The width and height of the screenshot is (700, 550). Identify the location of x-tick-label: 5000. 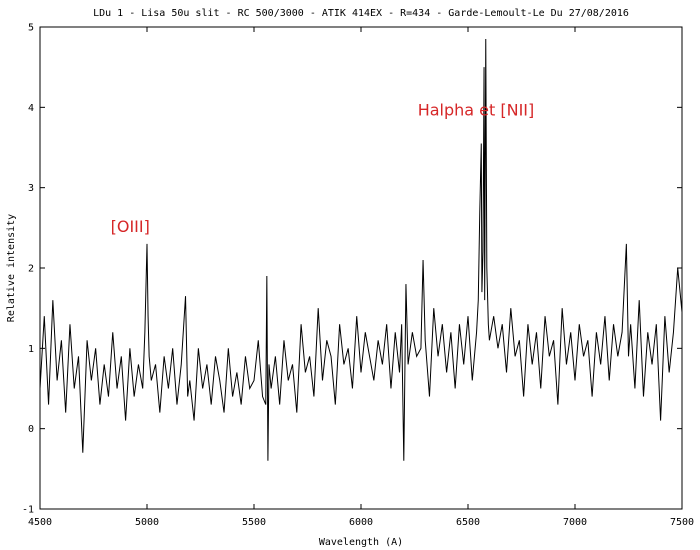
(147, 522).